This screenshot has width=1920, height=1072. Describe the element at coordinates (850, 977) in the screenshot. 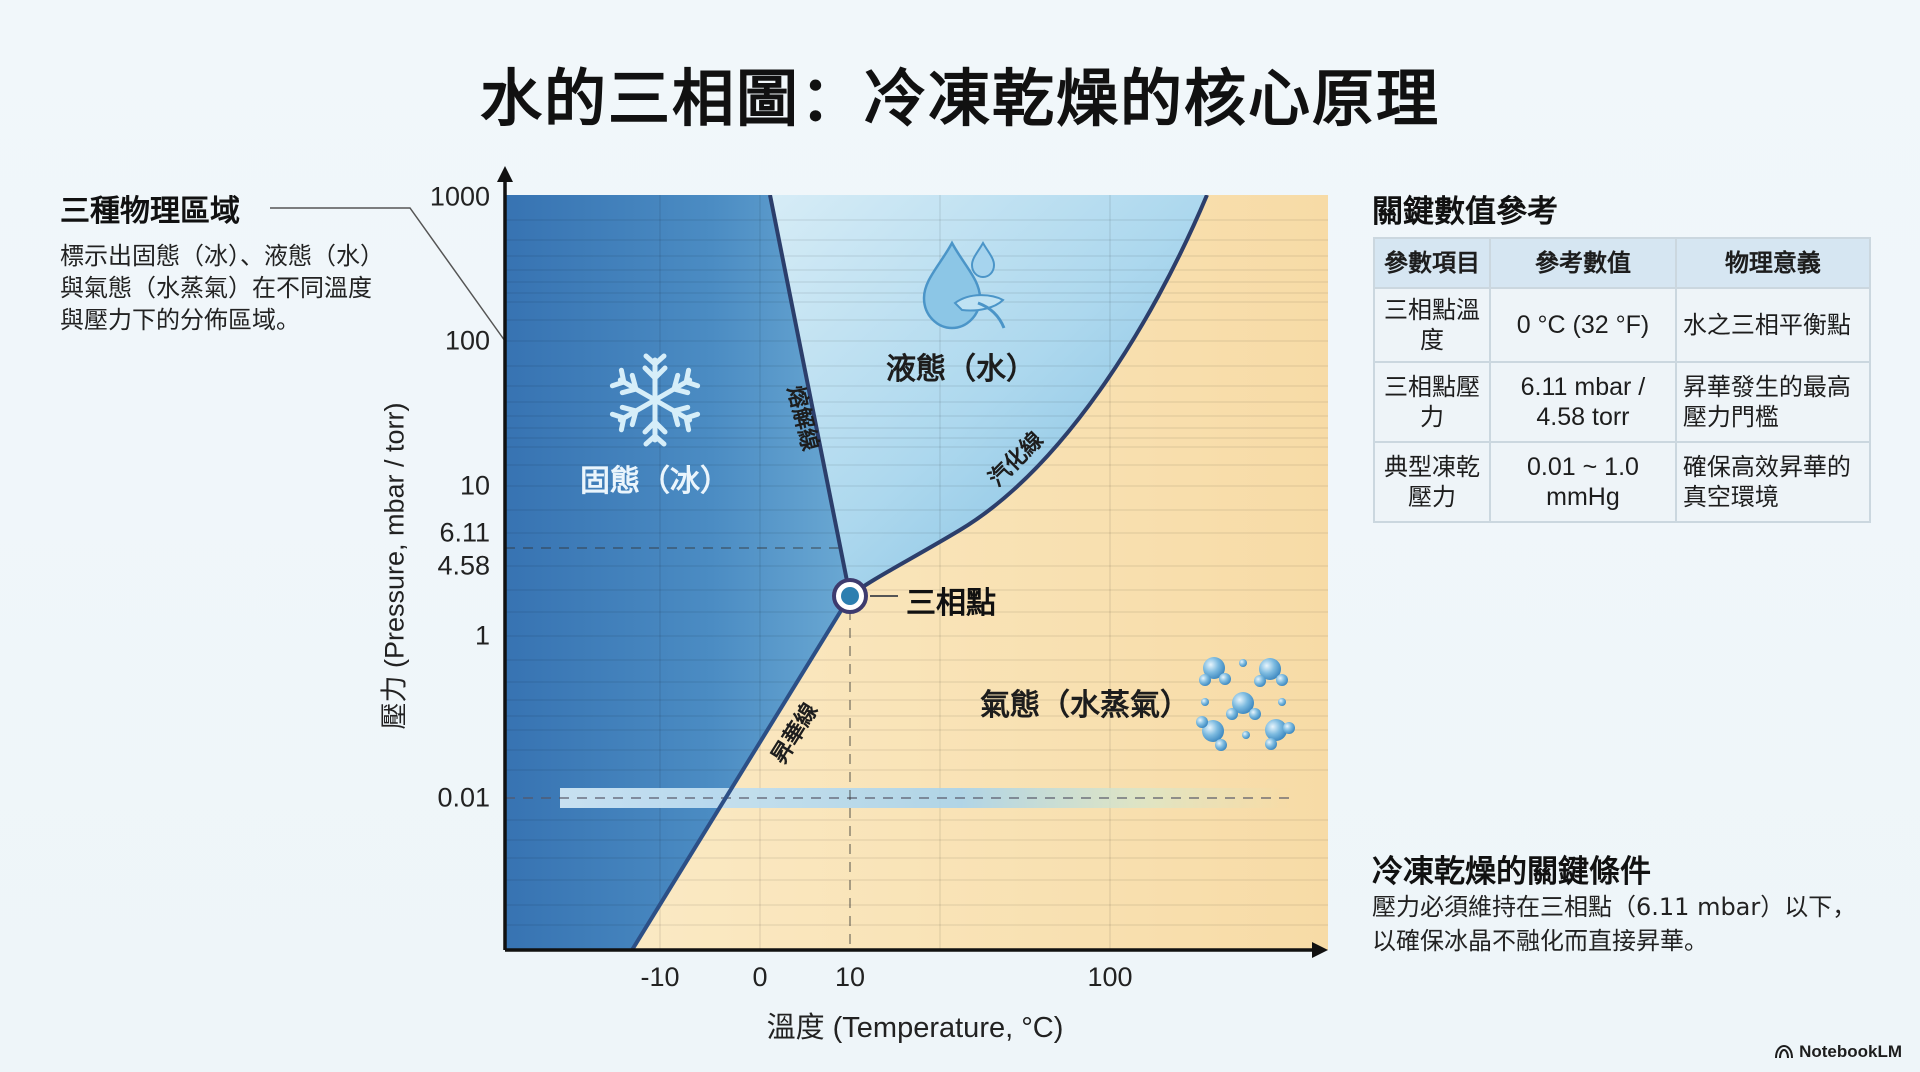

I see `x-tick-10: 10` at that location.